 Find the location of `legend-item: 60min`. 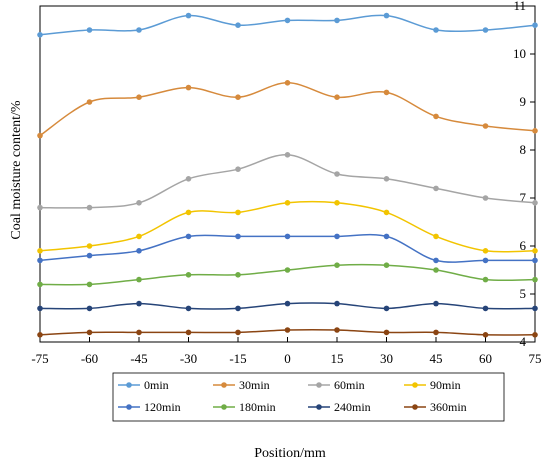

legend-item: 60min is located at coordinates (336, 385).